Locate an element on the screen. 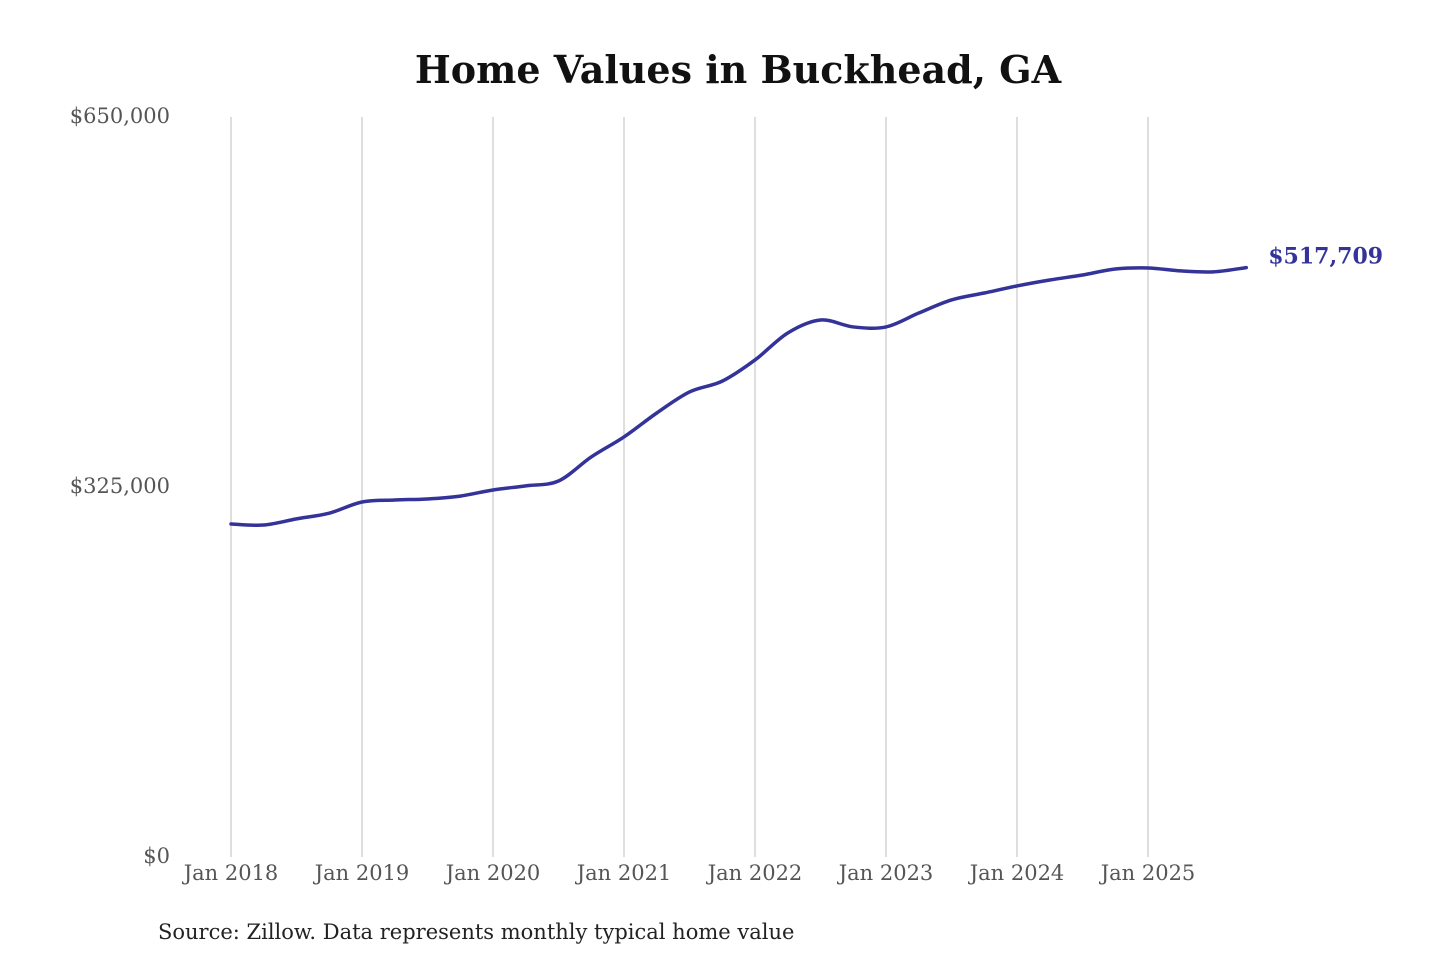  end-value-label: $517,709 is located at coordinates (1325, 257).